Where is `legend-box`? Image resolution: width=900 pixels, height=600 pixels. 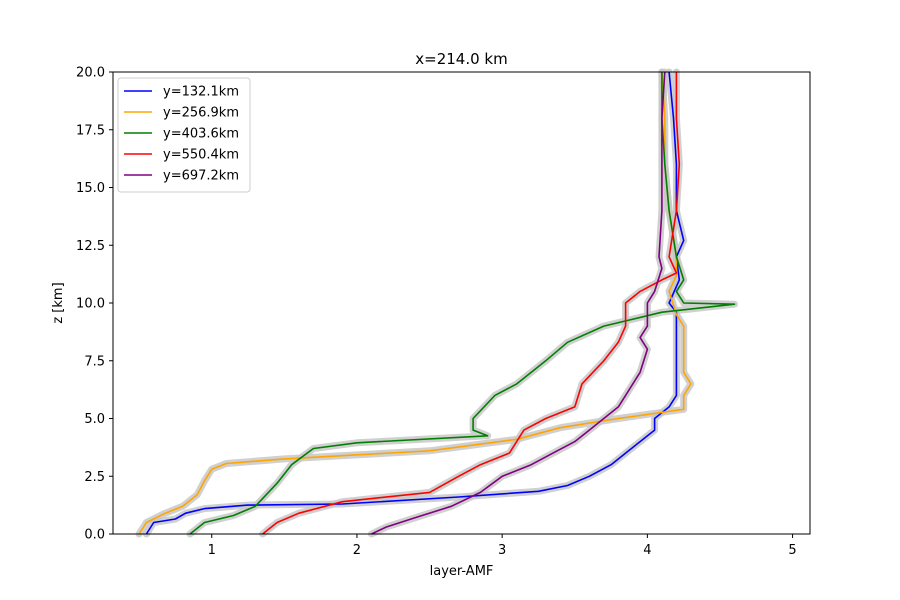
legend-box is located at coordinates (184, 135).